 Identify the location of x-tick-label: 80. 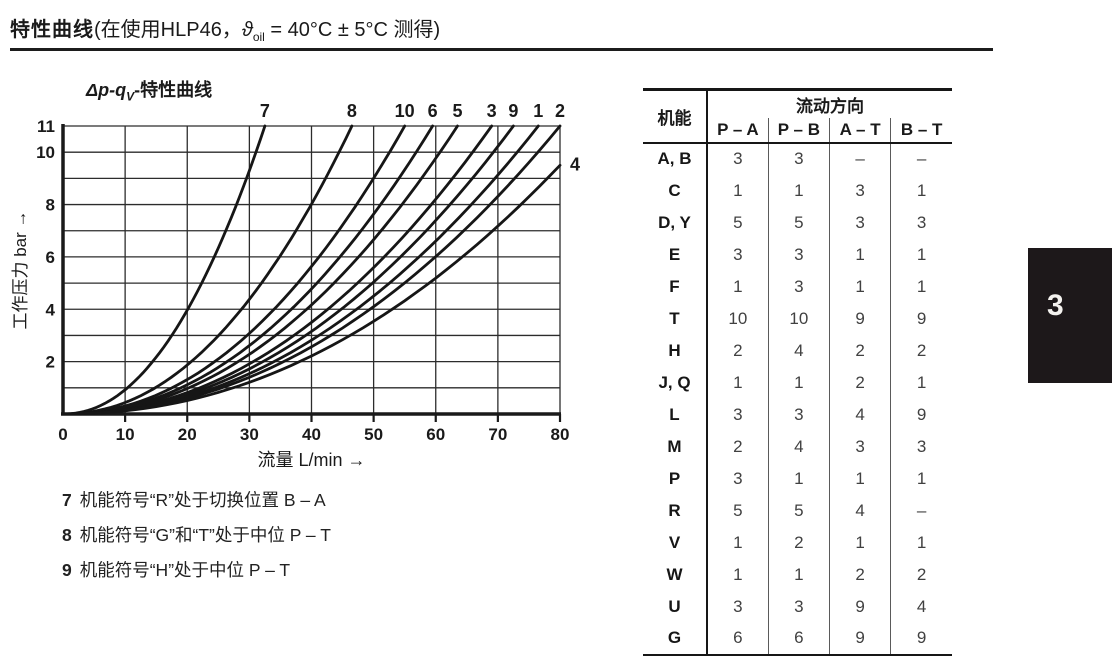
(560, 434).